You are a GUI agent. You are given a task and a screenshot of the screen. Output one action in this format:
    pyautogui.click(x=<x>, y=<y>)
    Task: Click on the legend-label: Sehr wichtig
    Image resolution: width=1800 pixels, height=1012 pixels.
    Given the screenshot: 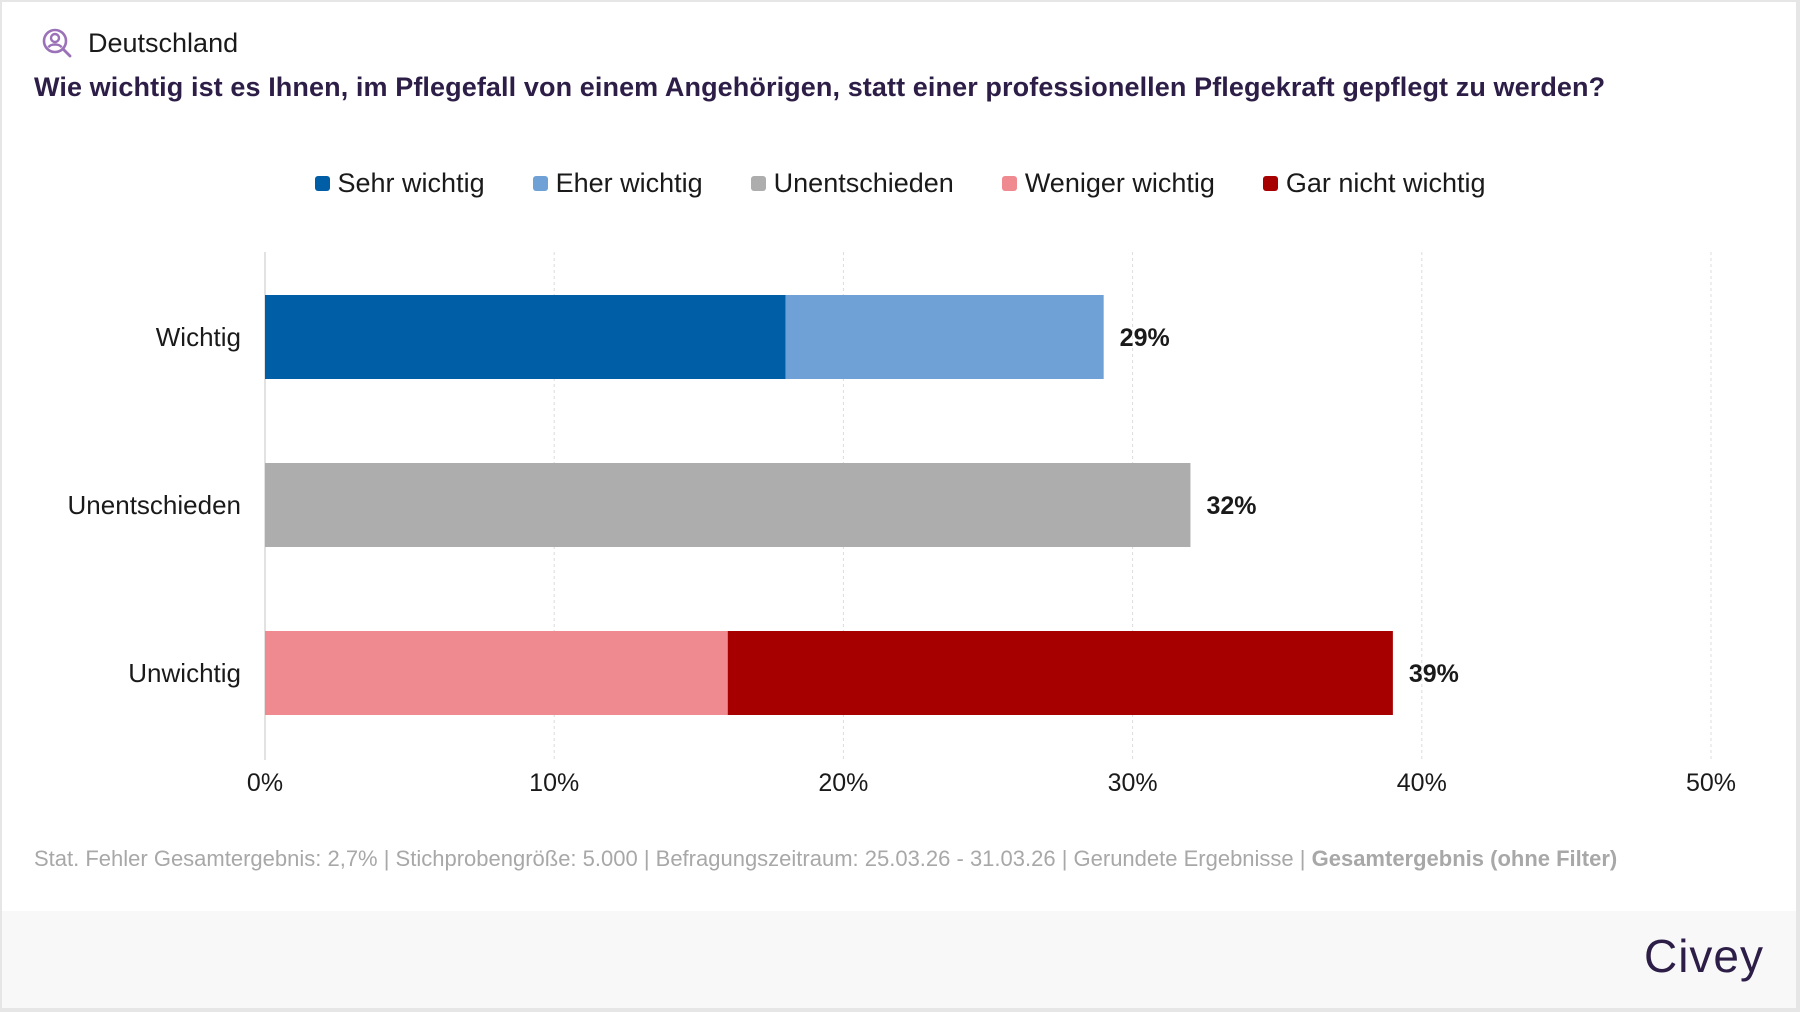 What is the action you would take?
    pyautogui.click(x=411, y=183)
    